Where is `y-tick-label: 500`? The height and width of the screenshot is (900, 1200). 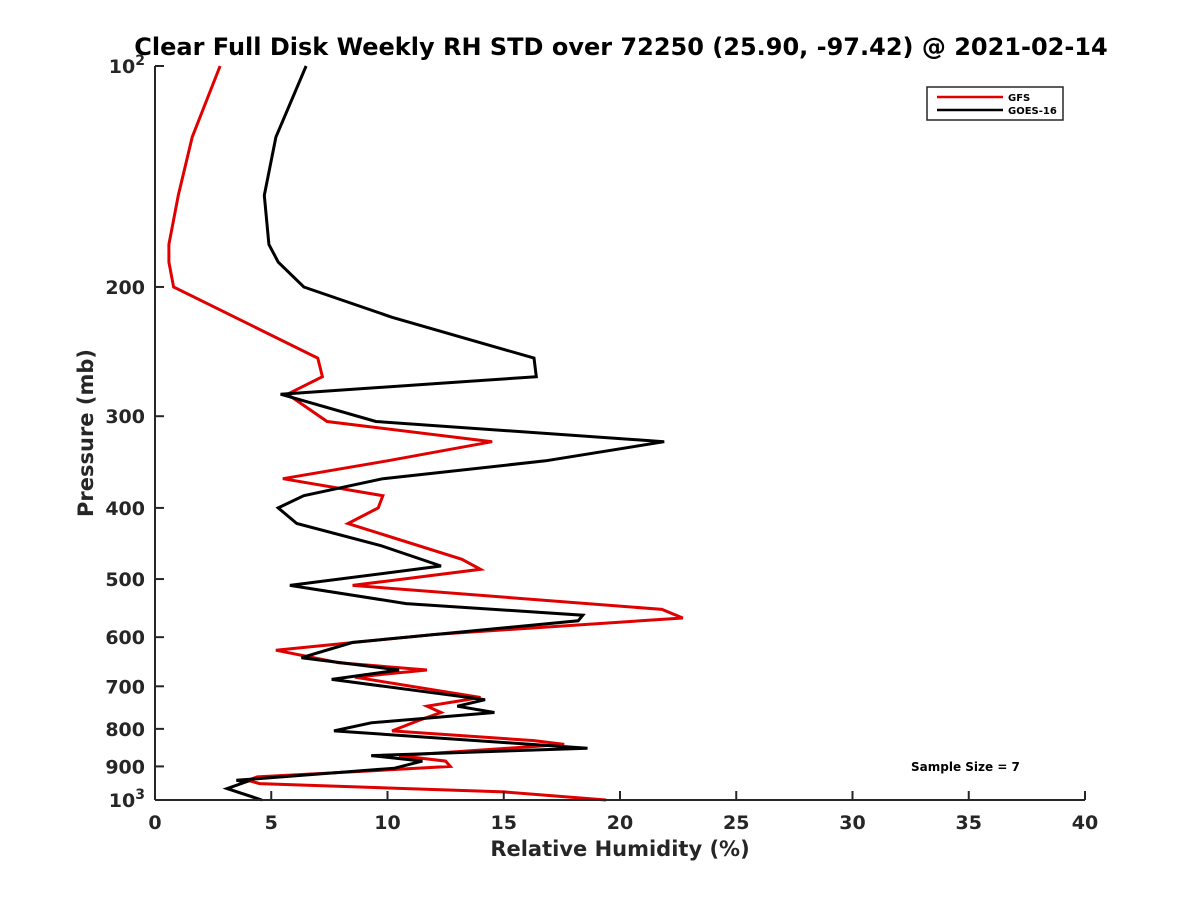
y-tick-label: 500 is located at coordinates (125, 580).